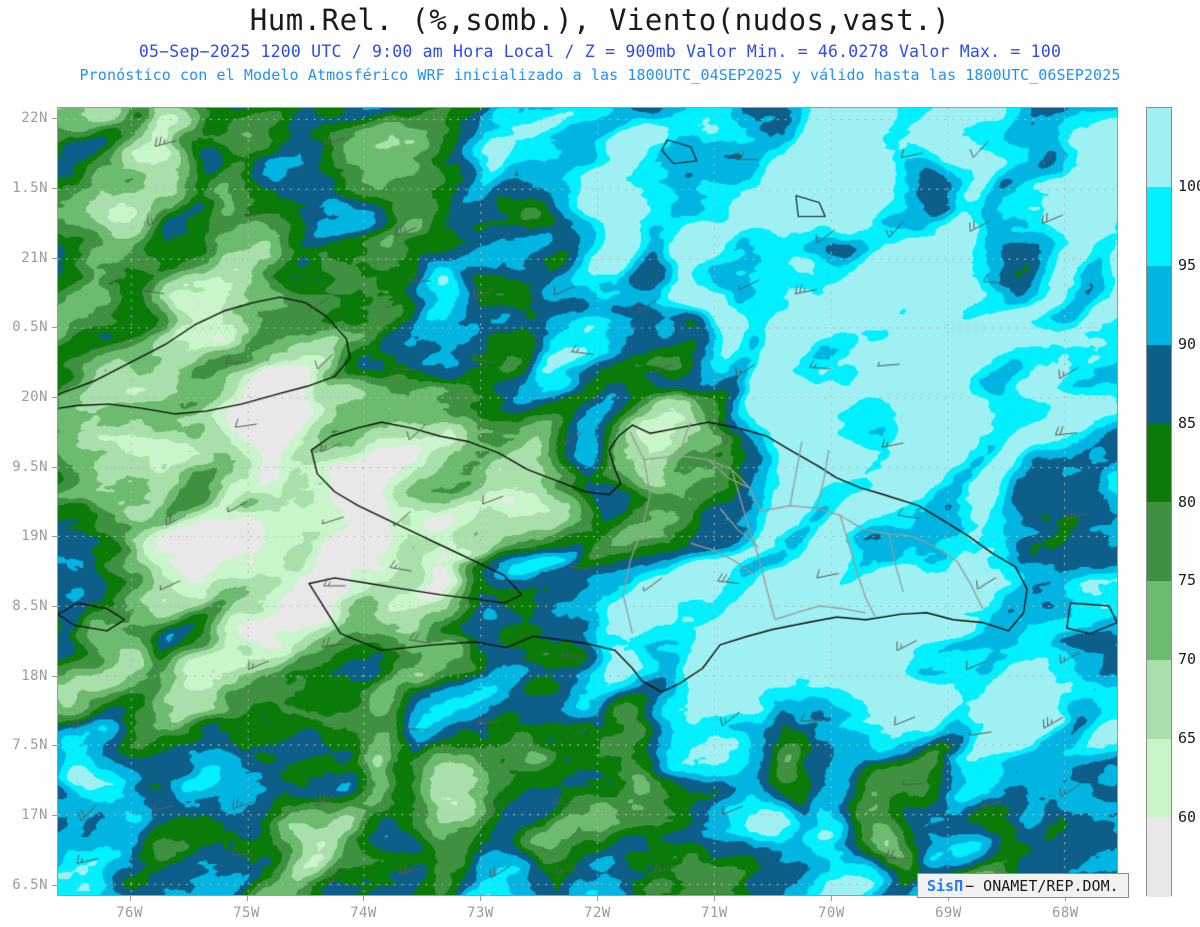 This screenshot has height=927, width=1200. Describe the element at coordinates (1187, 659) in the screenshot. I see `colorbar-tick-label: 70` at that location.